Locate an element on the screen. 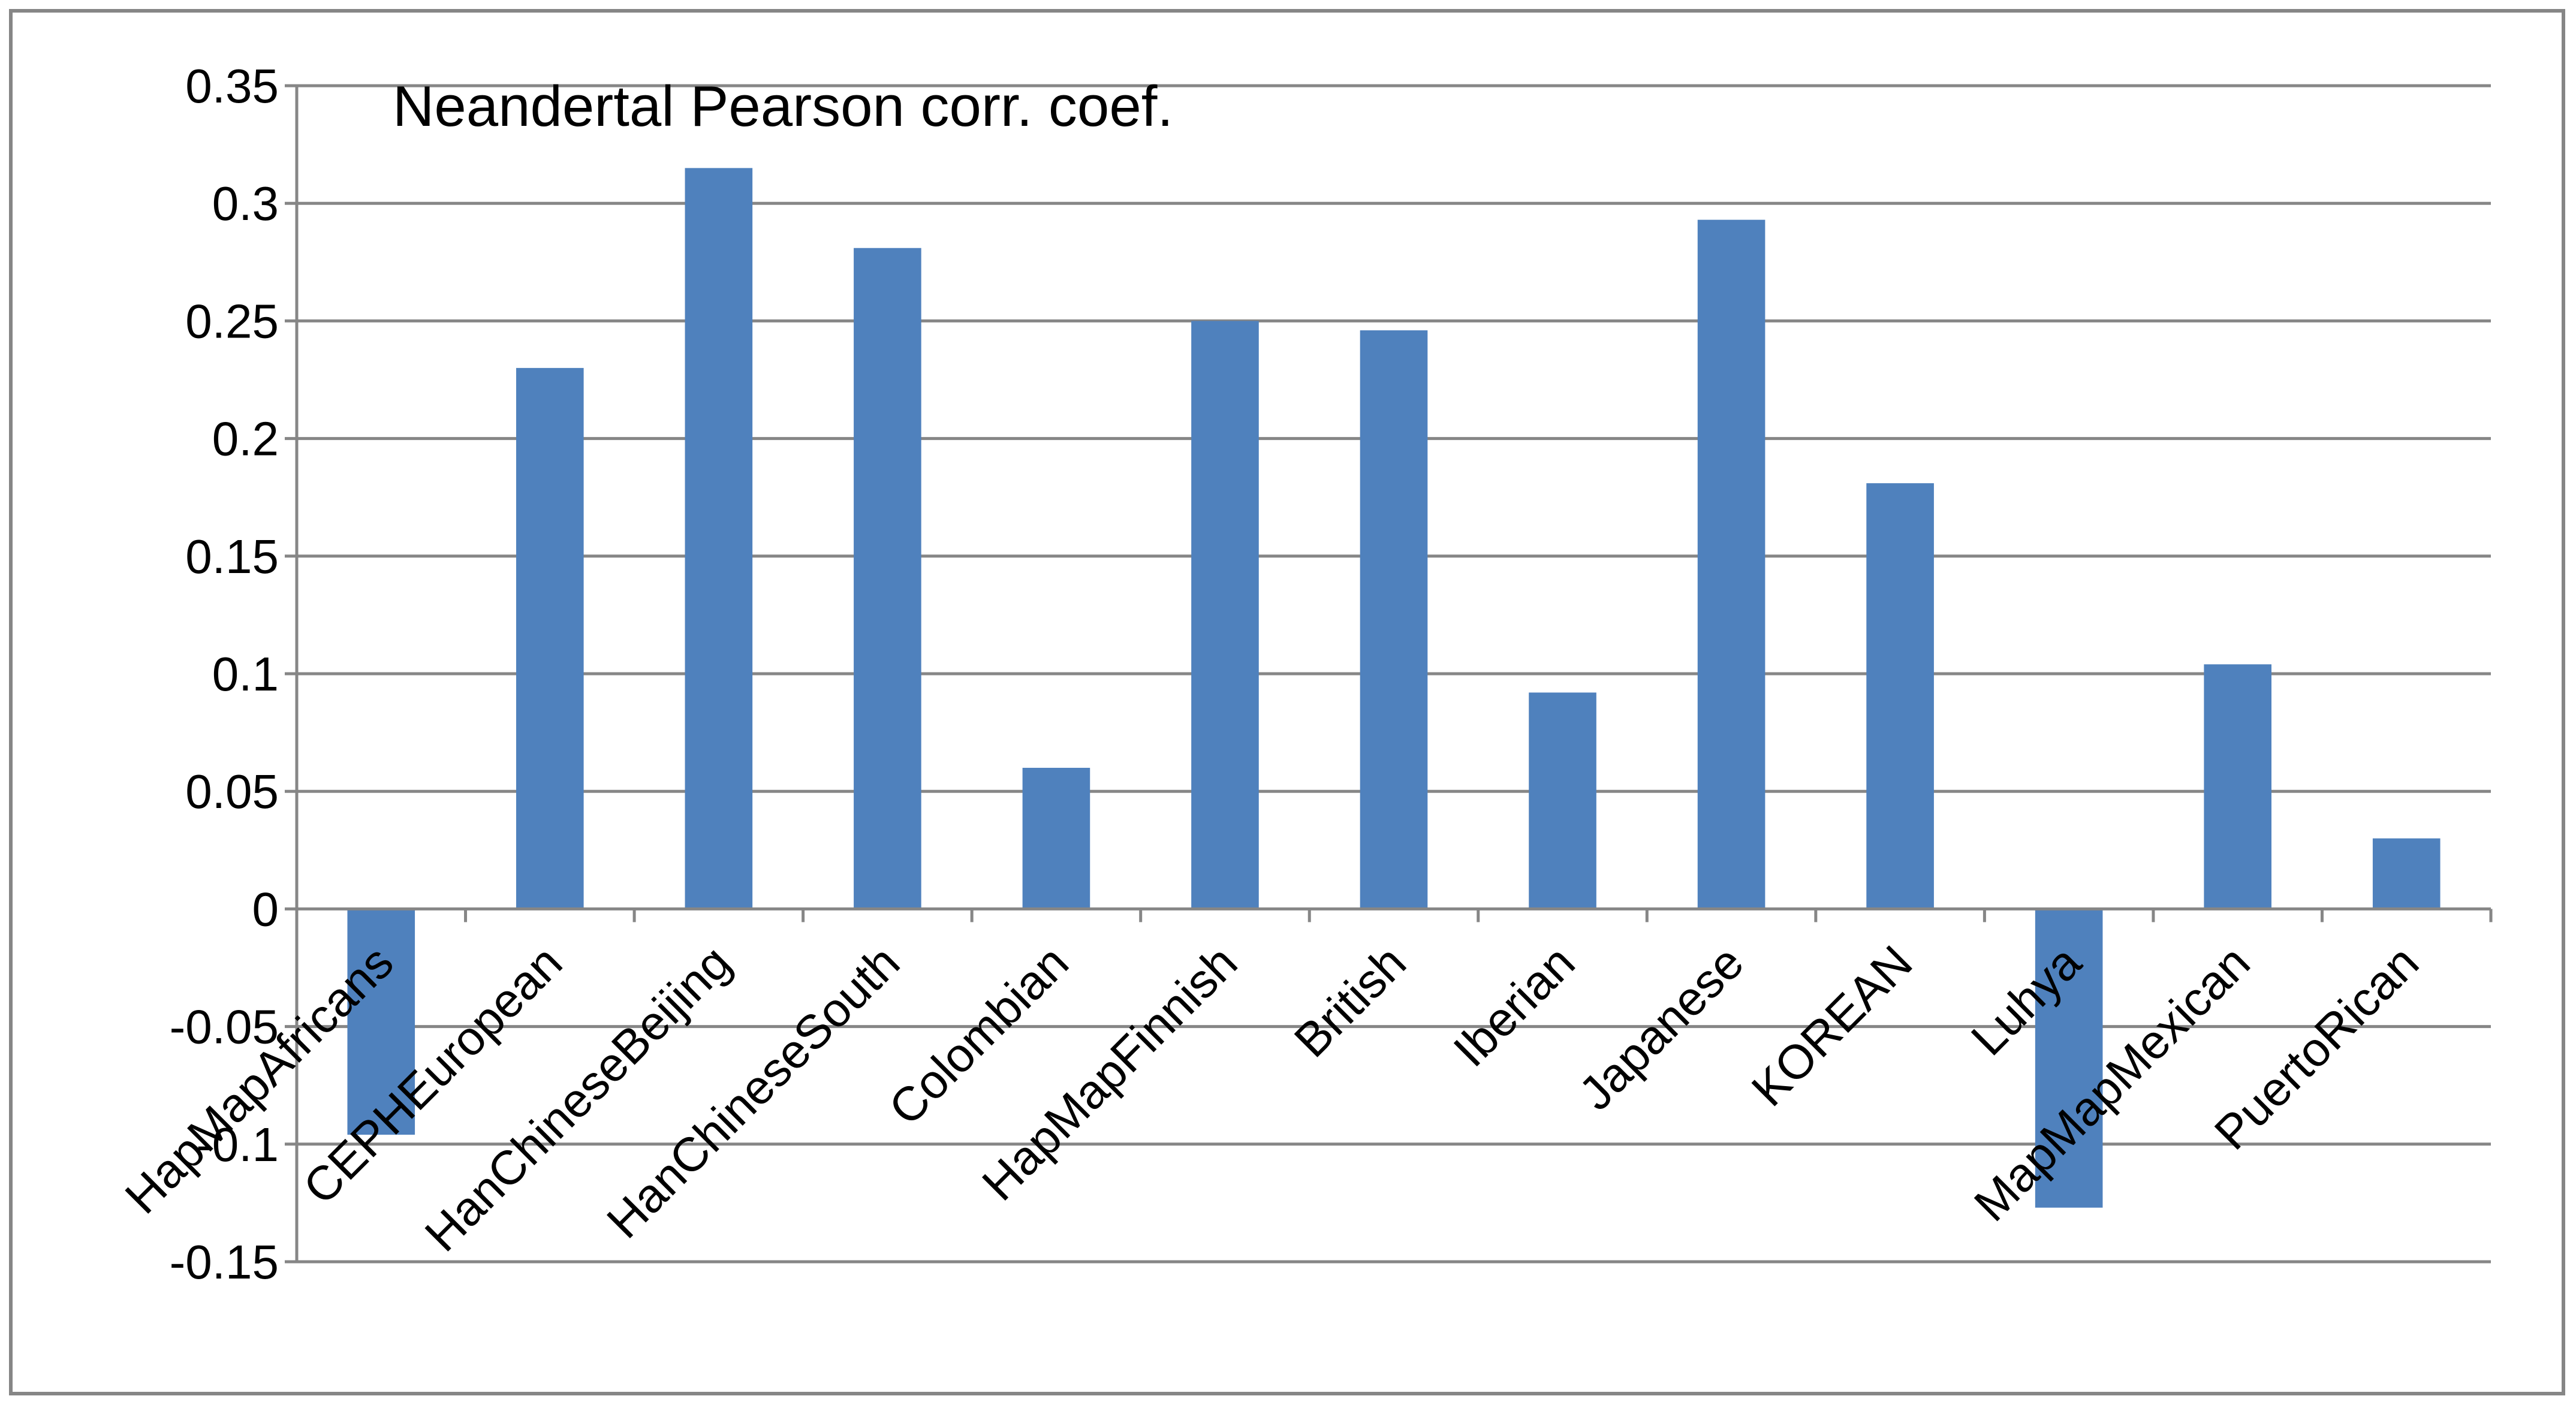 The image size is (2576, 1405). y-tick-label: -0.1 is located at coordinates (237, 1144).